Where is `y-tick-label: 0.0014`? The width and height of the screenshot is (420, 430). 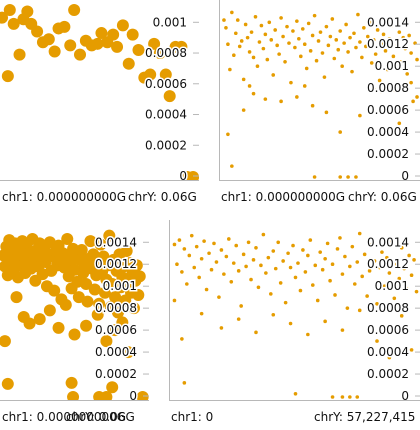 y-tick-label: 0.0014 is located at coordinates (116, 242).